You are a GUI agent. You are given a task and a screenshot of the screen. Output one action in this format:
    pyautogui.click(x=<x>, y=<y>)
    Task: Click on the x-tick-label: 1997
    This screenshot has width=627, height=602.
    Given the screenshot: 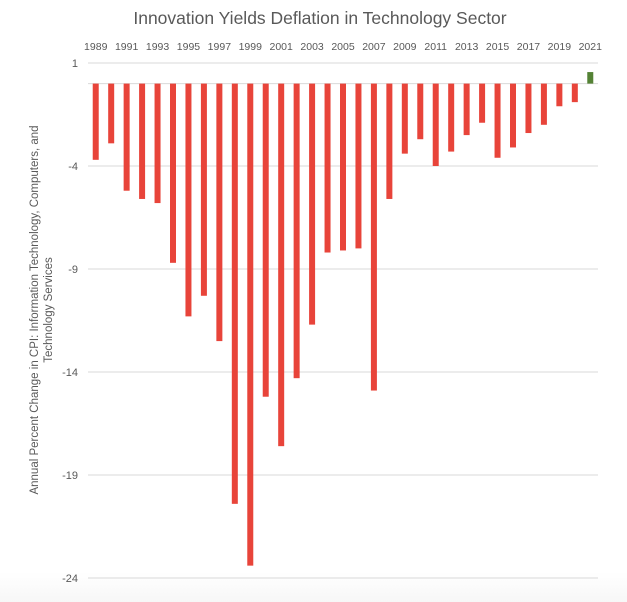 What is the action you would take?
    pyautogui.click(x=220, y=47)
    